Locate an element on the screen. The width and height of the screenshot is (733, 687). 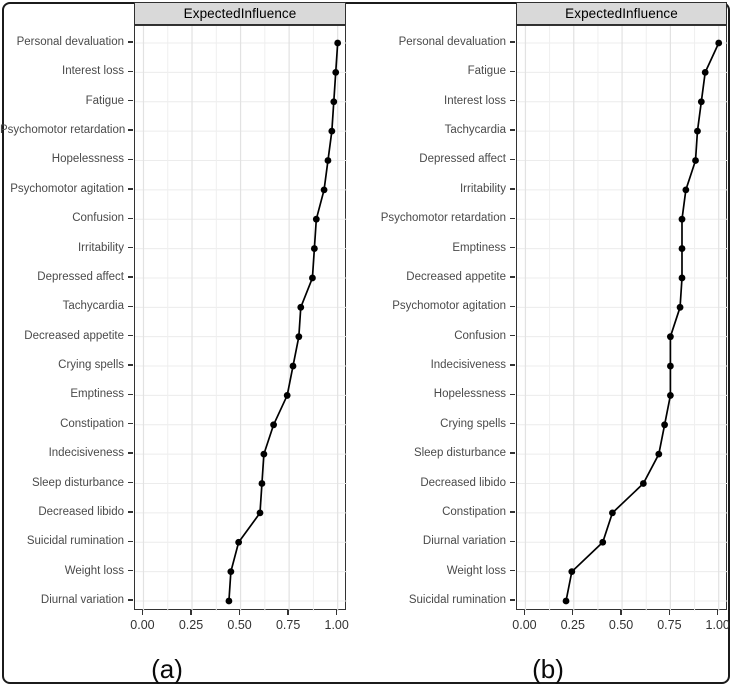
x-axis-tick-label: 0.00 is located at coordinates (524, 625).